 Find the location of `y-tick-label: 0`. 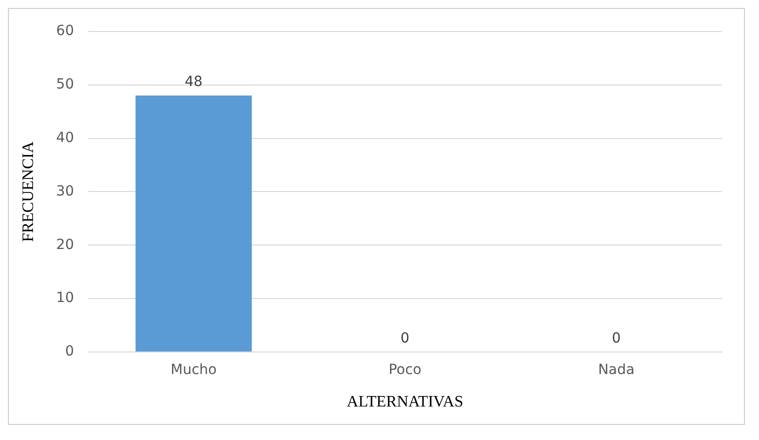

y-tick-label: 0 is located at coordinates (69, 352).